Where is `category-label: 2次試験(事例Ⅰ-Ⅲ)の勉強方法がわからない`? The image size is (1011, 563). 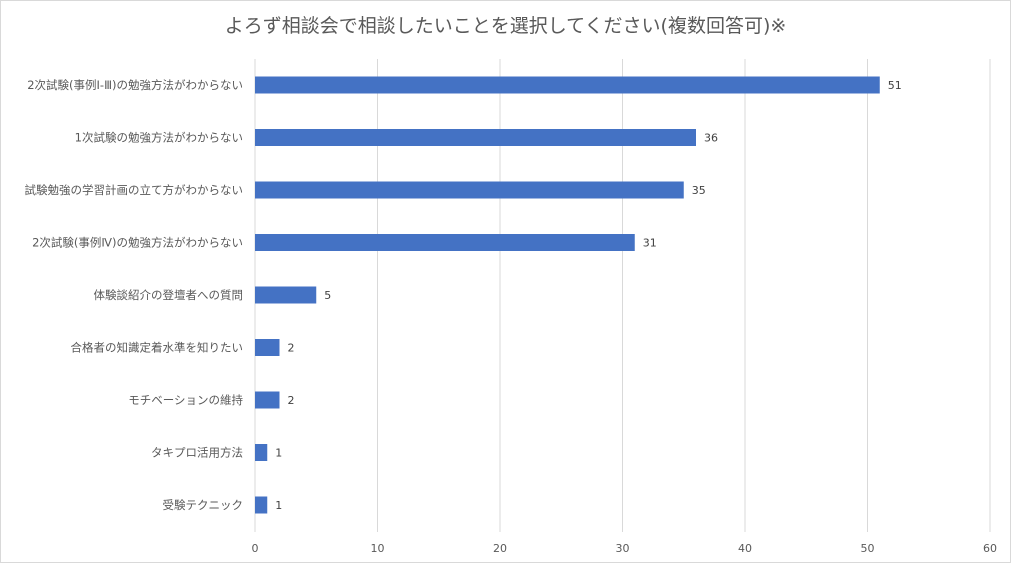 category-label: 2次試験(事例Ⅰ-Ⅲ)の勉強方法がわからない is located at coordinates (135, 85).